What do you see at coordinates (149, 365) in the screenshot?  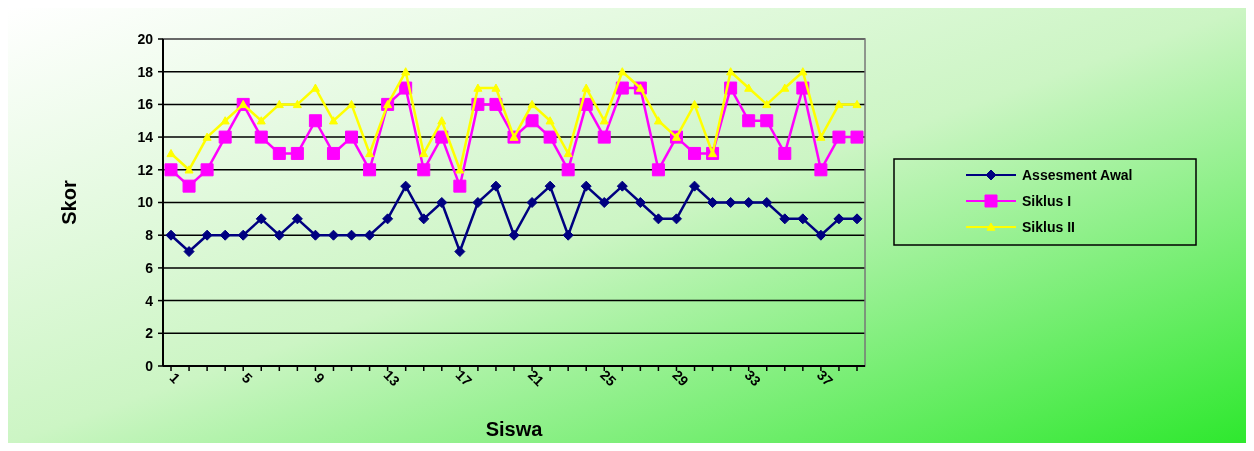 I see `y-tick-label: 0` at bounding box center [149, 365].